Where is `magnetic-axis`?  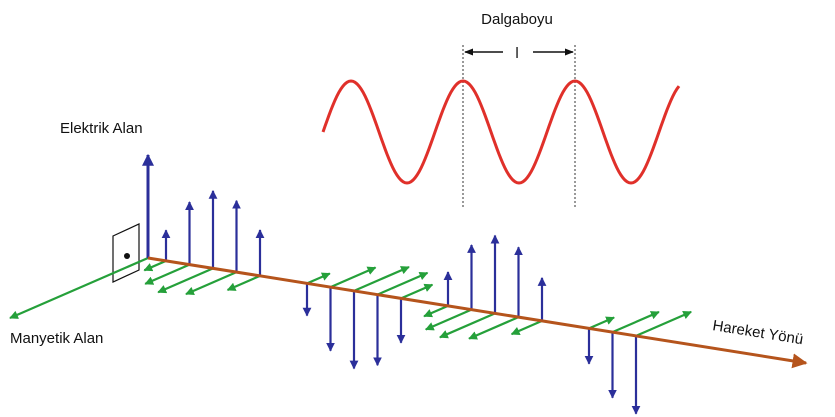 magnetic-axis is located at coordinates (79, 288).